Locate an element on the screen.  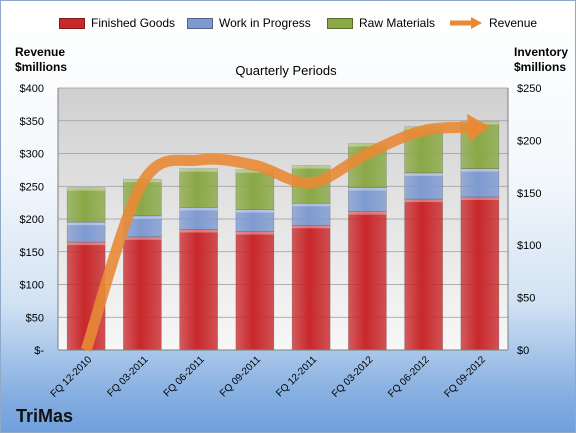
wip-swatch is located at coordinates (200, 23).